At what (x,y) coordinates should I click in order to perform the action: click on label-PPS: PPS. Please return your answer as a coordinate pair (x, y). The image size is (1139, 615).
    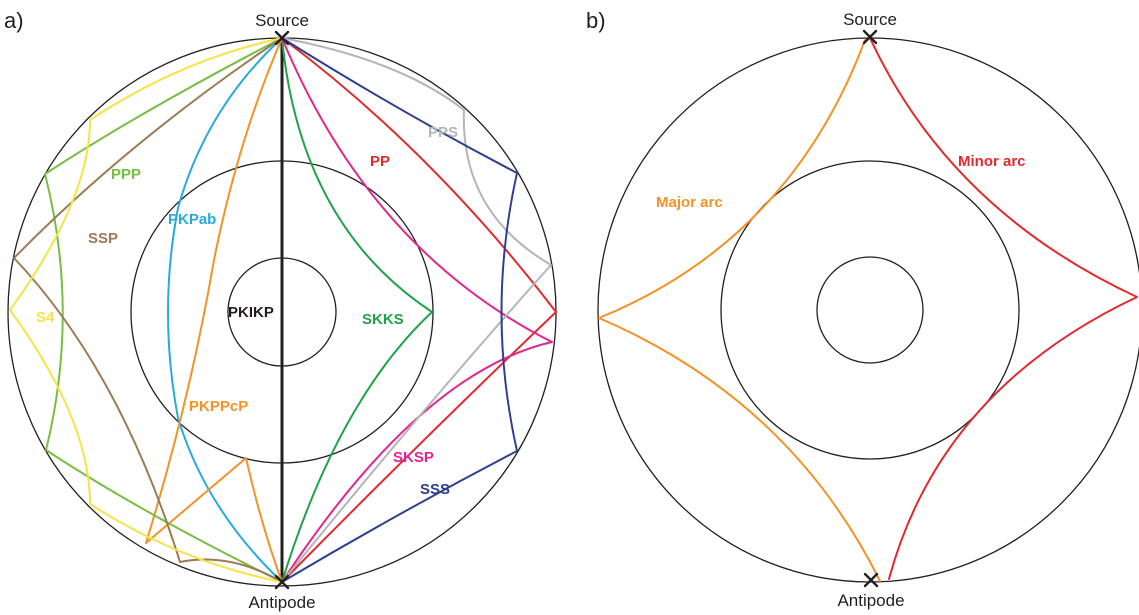
    Looking at the image, I should click on (443, 132).